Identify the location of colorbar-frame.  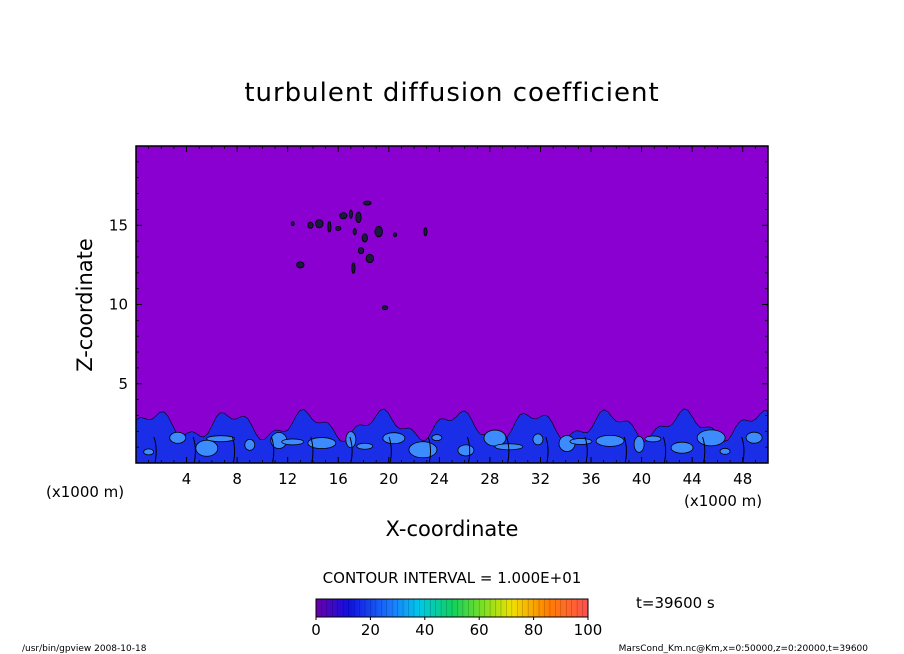
(452, 608).